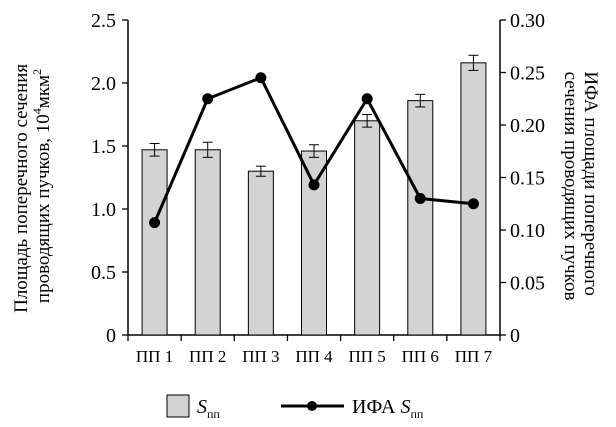 This screenshot has width=616, height=427. I want to click on x-tick-label: ПП 6, so click(420, 356).